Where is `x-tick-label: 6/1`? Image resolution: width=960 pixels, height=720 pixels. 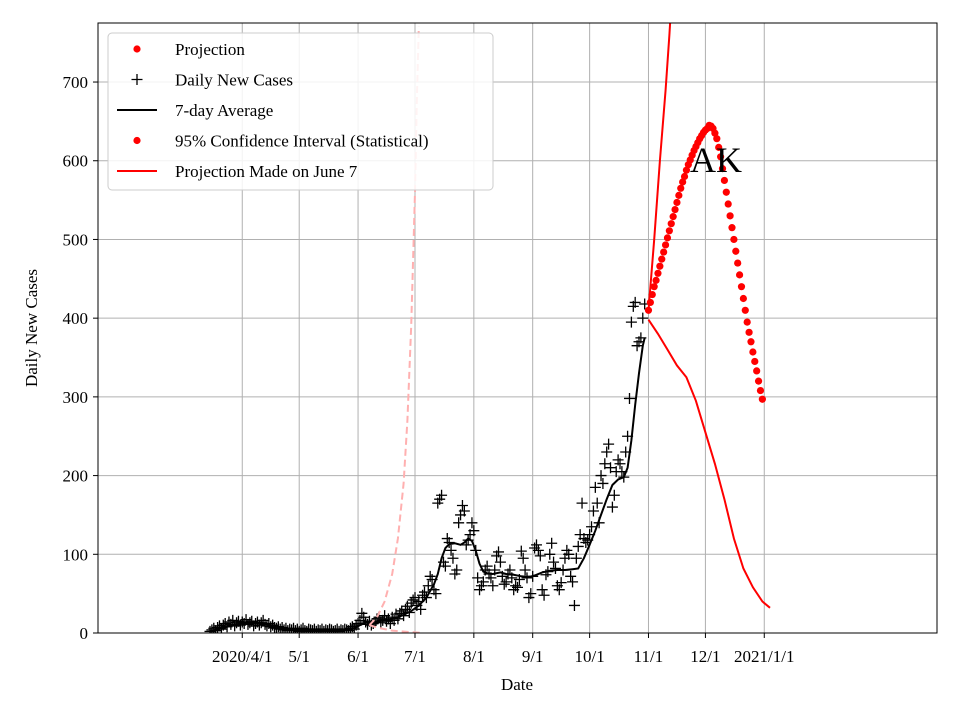
x-tick-label: 6/1 is located at coordinates (358, 656).